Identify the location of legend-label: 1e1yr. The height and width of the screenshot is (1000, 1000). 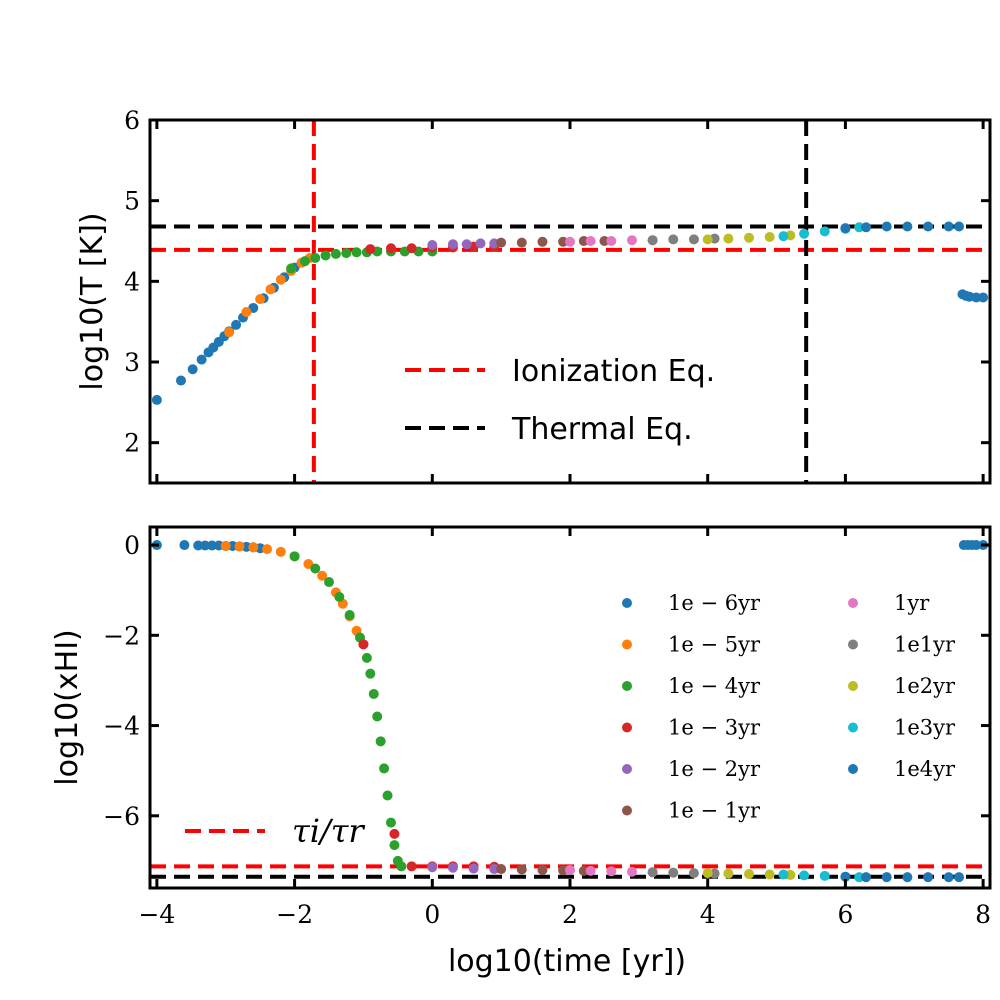
(925, 645).